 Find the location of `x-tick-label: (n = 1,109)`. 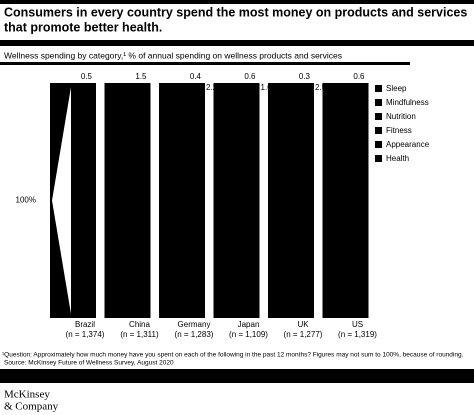

x-tick-label: (n = 1,109) is located at coordinates (248, 334).